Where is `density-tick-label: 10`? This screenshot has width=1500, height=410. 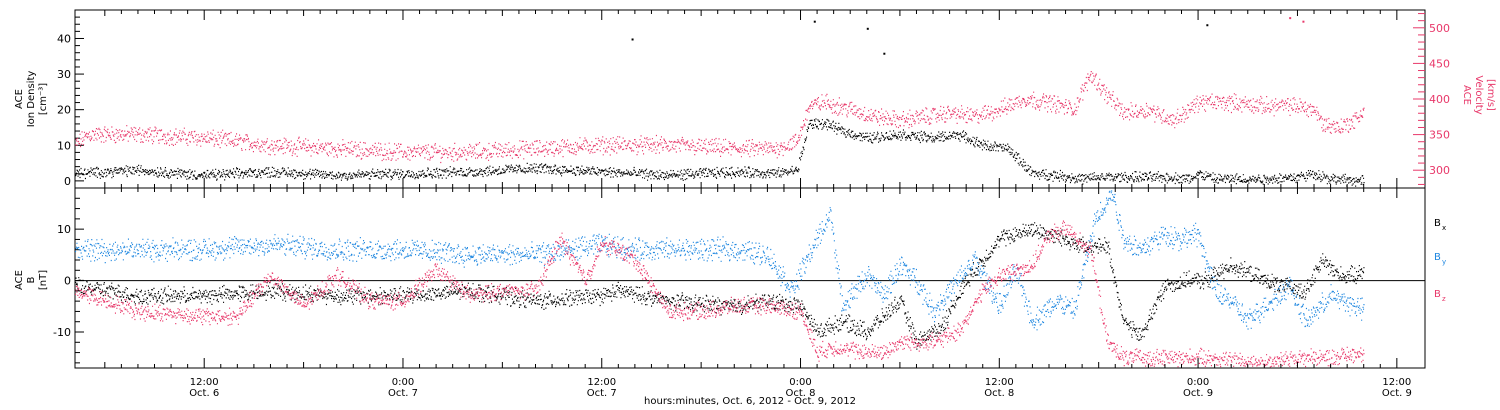
density-tick-label: 10 is located at coordinates (64, 145).